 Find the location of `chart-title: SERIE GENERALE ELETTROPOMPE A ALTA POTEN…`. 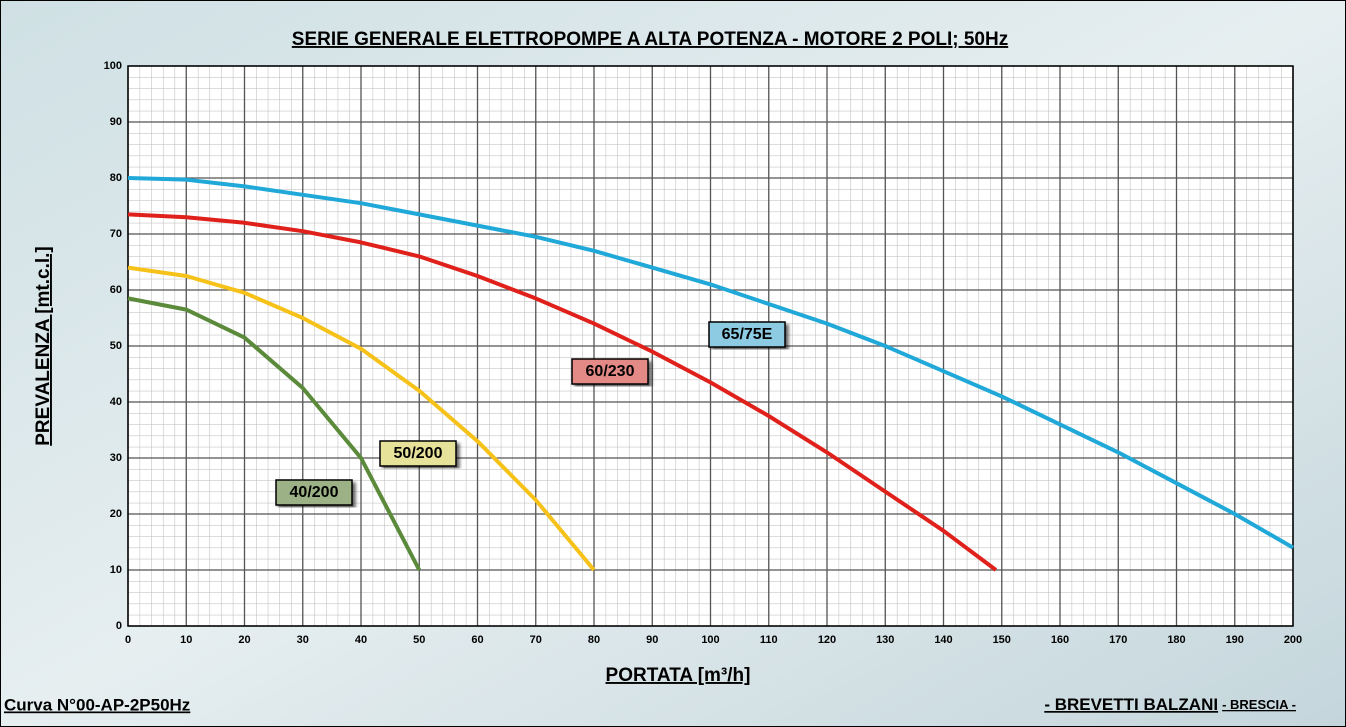

chart-title: SERIE GENERALE ELETTROPOMPE A ALTA POTEN… is located at coordinates (650, 39).